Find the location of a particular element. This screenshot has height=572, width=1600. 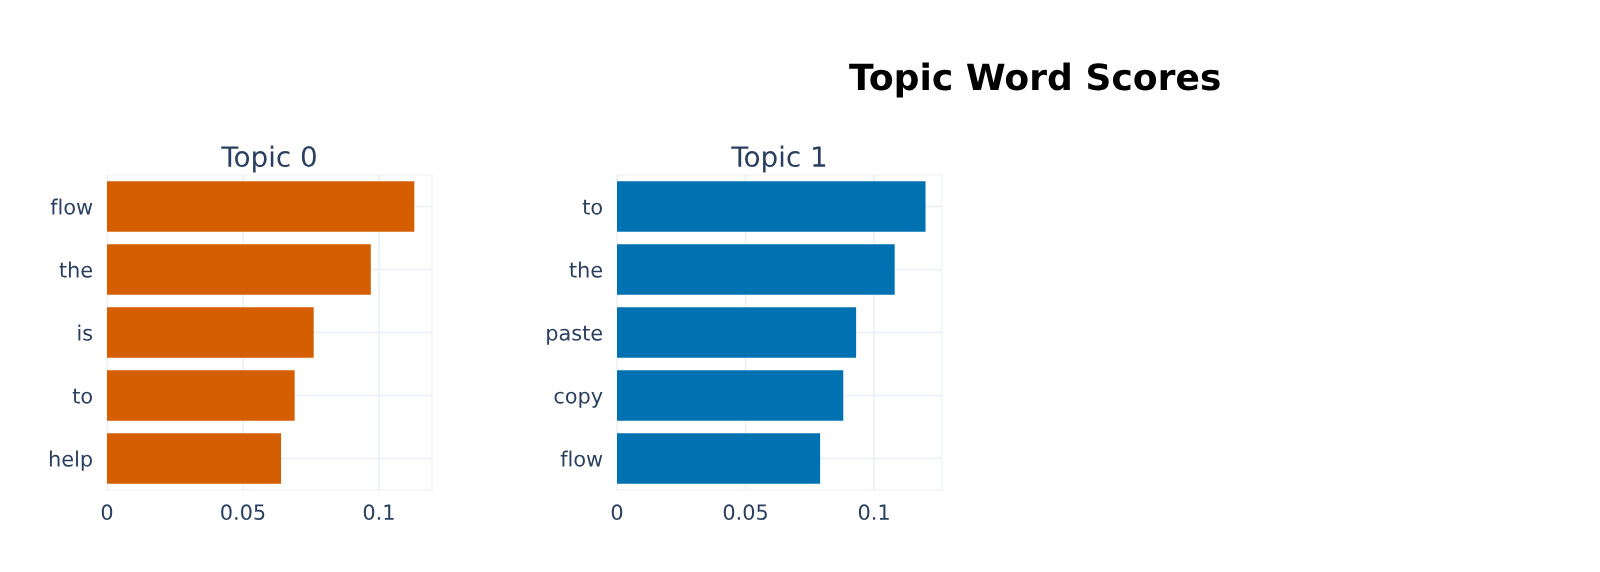

text: Topic Word Scores is located at coordinates (1034, 80).